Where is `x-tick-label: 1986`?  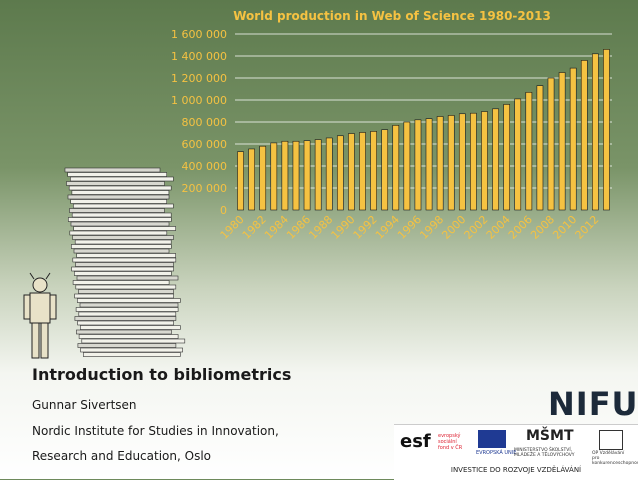 x-tick-label: 1986 is located at coordinates (298, 227).